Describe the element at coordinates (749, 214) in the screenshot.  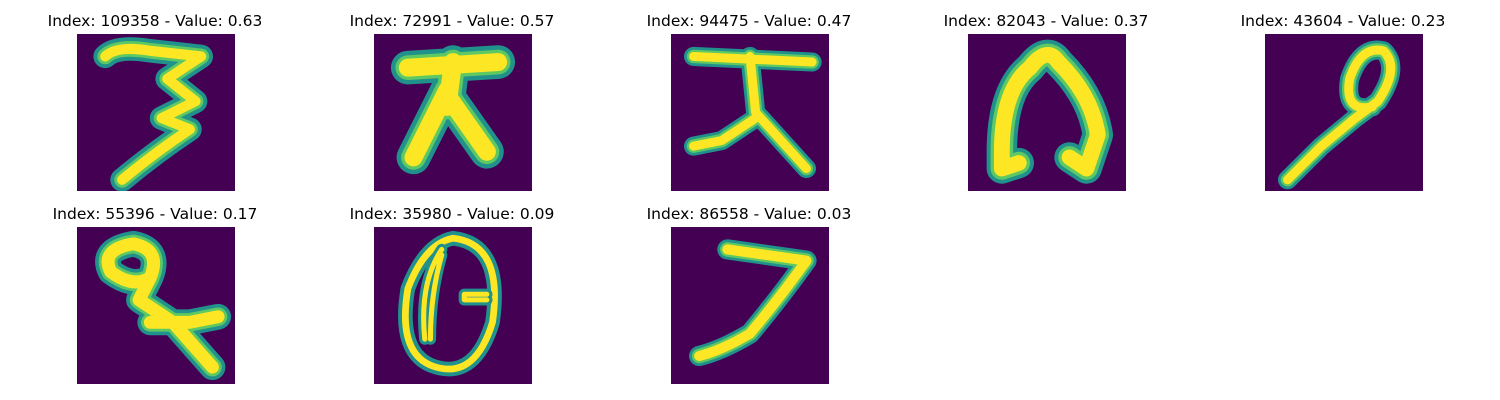
I see `panel-title: Index: 86558 - Value: 0.03` at that location.